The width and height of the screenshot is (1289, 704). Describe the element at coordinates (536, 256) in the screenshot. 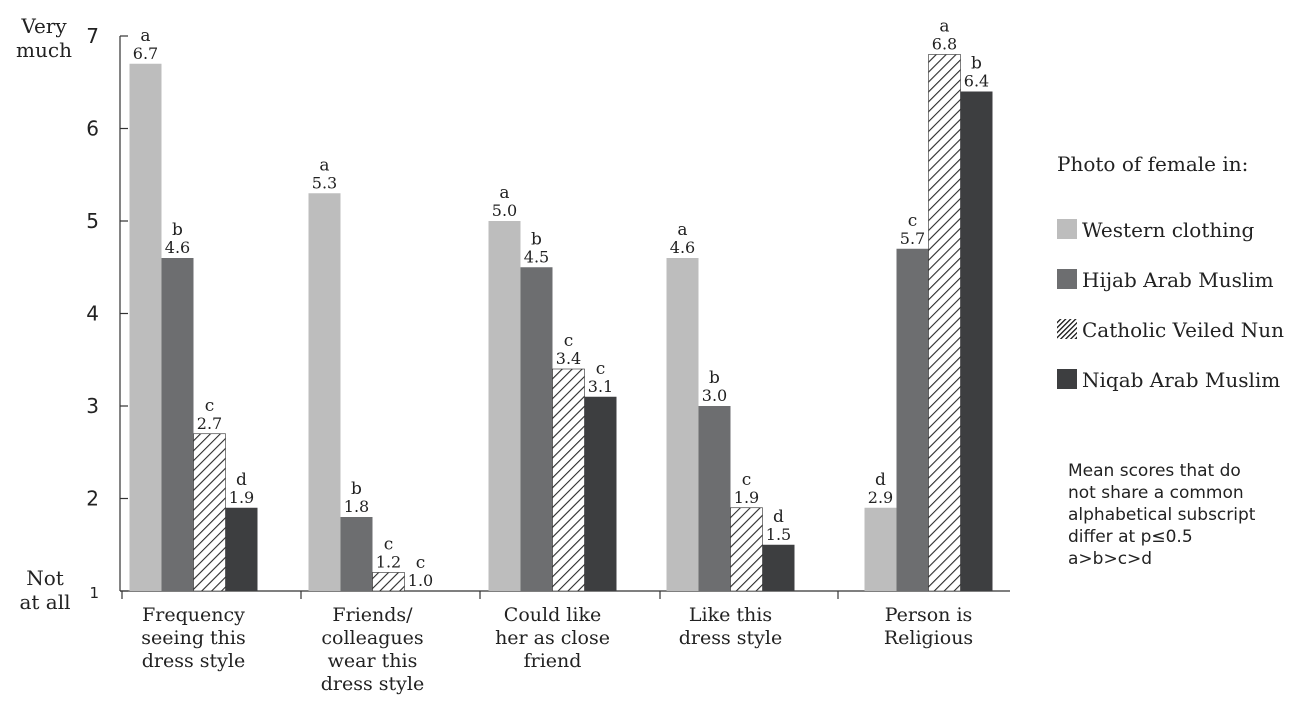

I see `bar-value-label: 4.5` at that location.